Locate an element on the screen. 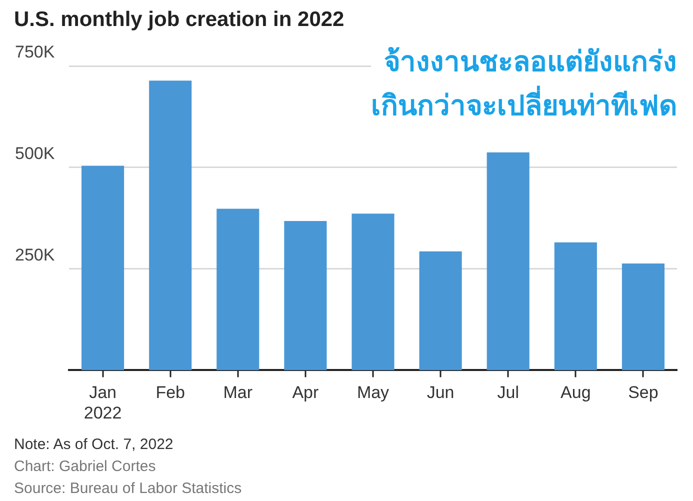 The width and height of the screenshot is (693, 501). chart-title: U.S. monthly job creation in 2022 is located at coordinates (180, 20).